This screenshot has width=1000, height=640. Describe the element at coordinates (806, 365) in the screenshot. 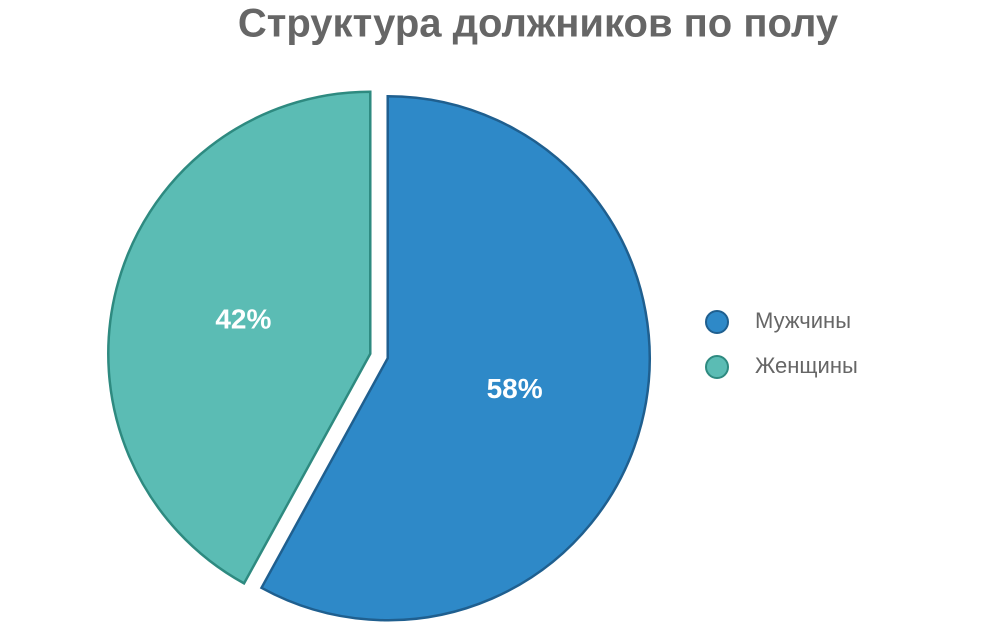

I see `legend-label: Женщины` at that location.